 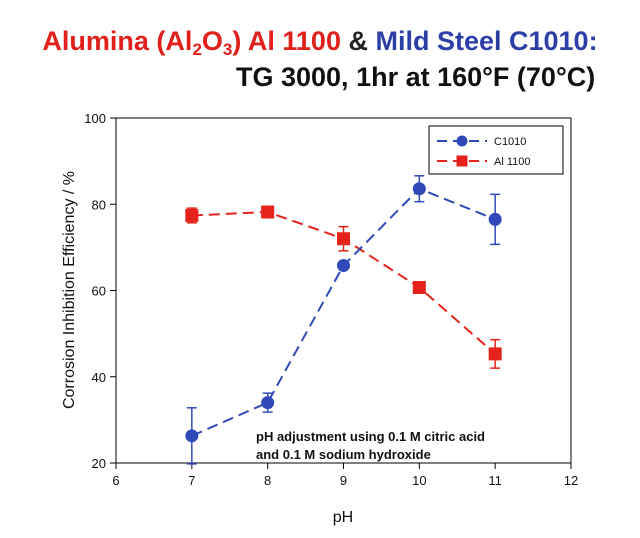 I want to click on title-ampersand: &, so click(x=358, y=41).